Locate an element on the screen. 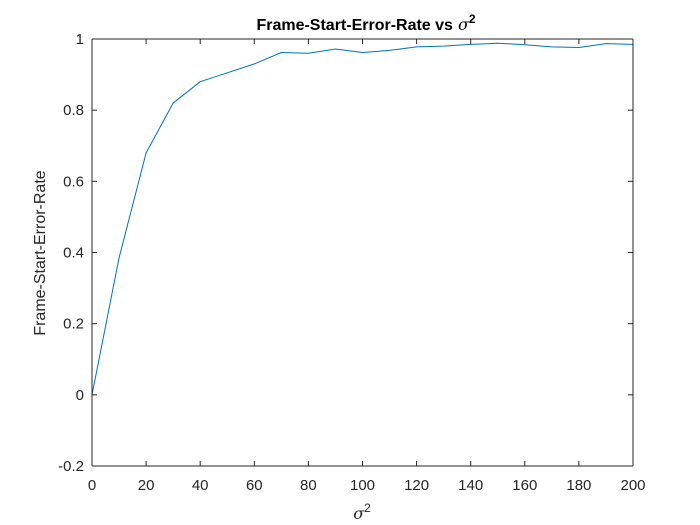  x-tick-label: 60 is located at coordinates (254, 485).